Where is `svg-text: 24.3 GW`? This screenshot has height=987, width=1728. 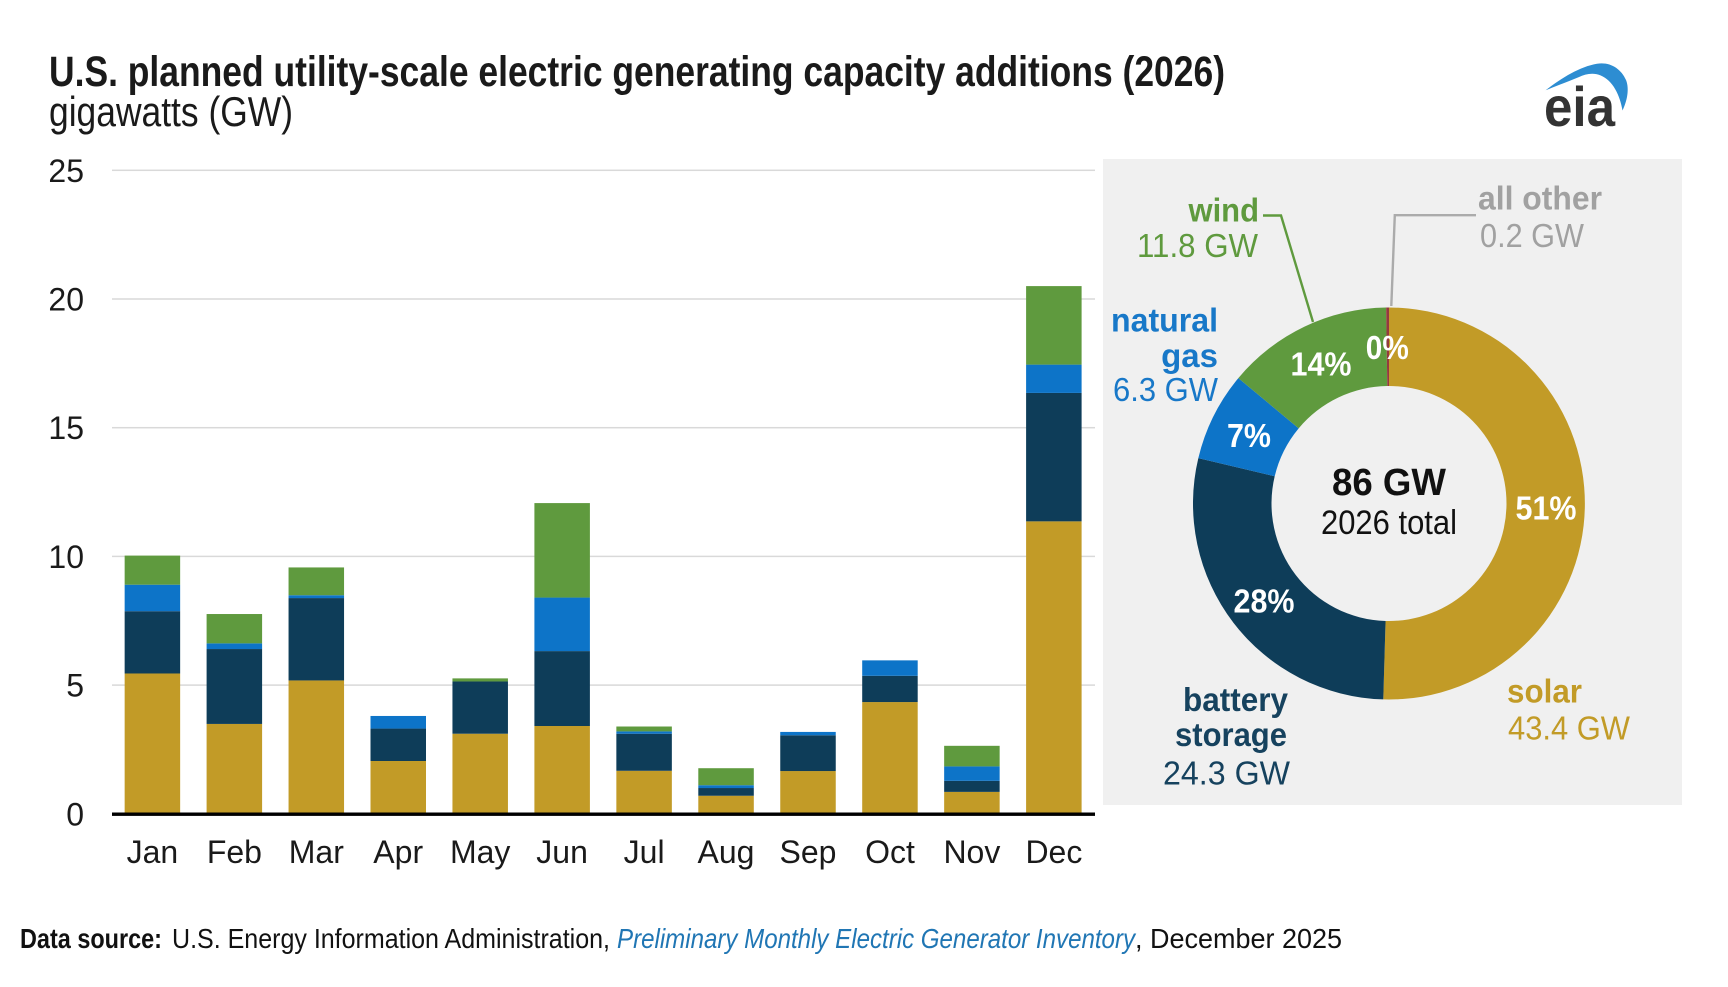
svg-text: 24.3 GW is located at coordinates (1227, 773).